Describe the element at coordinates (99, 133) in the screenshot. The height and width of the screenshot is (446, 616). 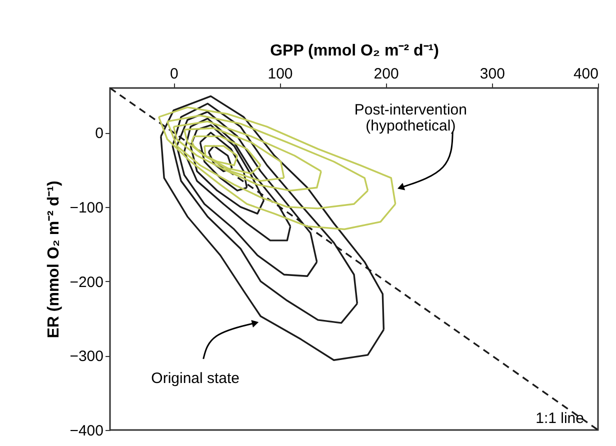
I see `y-tick-label: 0` at that location.